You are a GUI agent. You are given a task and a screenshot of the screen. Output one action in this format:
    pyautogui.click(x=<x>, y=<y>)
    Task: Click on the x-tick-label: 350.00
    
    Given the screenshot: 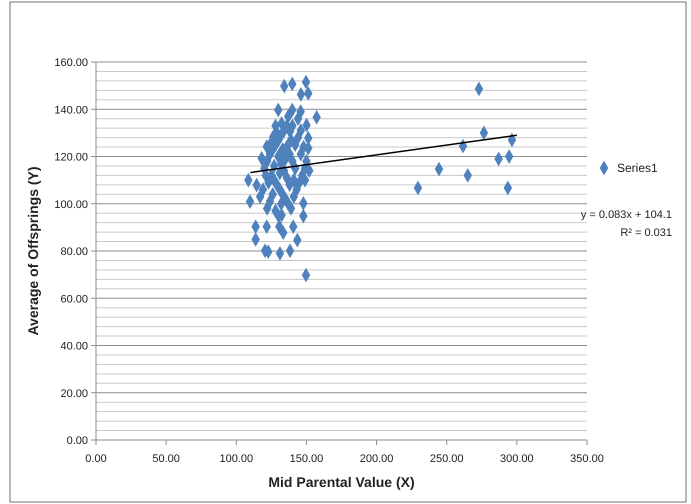 What is the action you would take?
    pyautogui.click(x=587, y=459)
    